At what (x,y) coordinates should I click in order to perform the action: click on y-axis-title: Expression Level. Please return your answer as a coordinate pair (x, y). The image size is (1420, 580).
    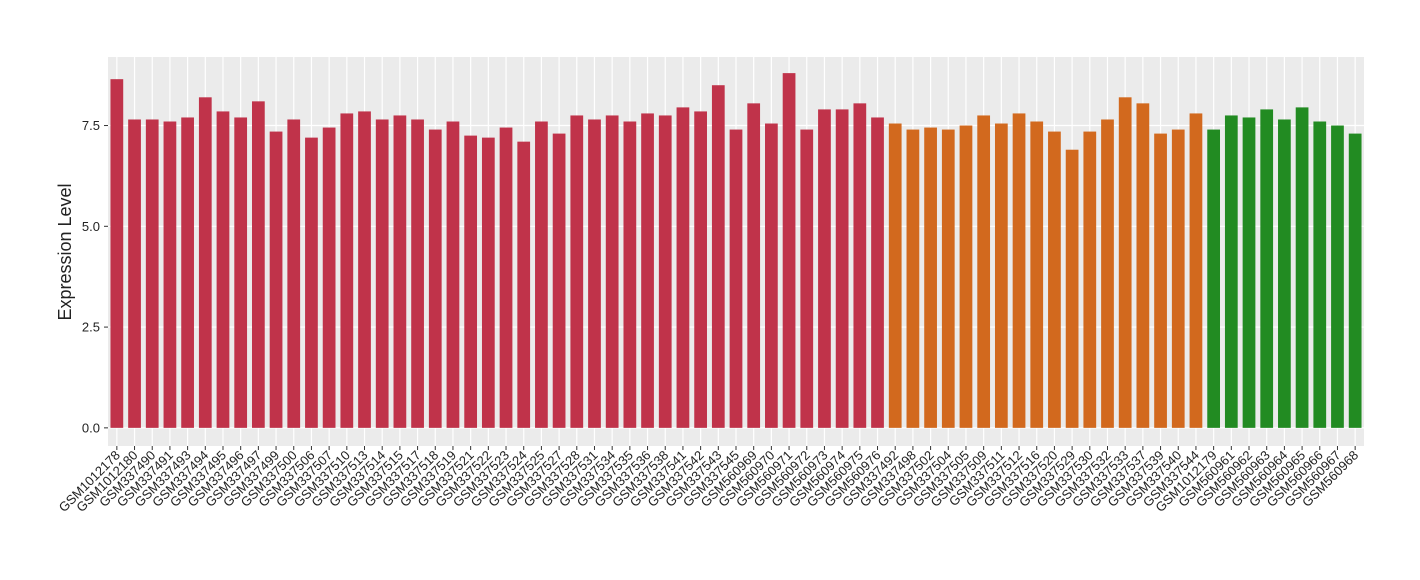
    Looking at the image, I should click on (65, 251).